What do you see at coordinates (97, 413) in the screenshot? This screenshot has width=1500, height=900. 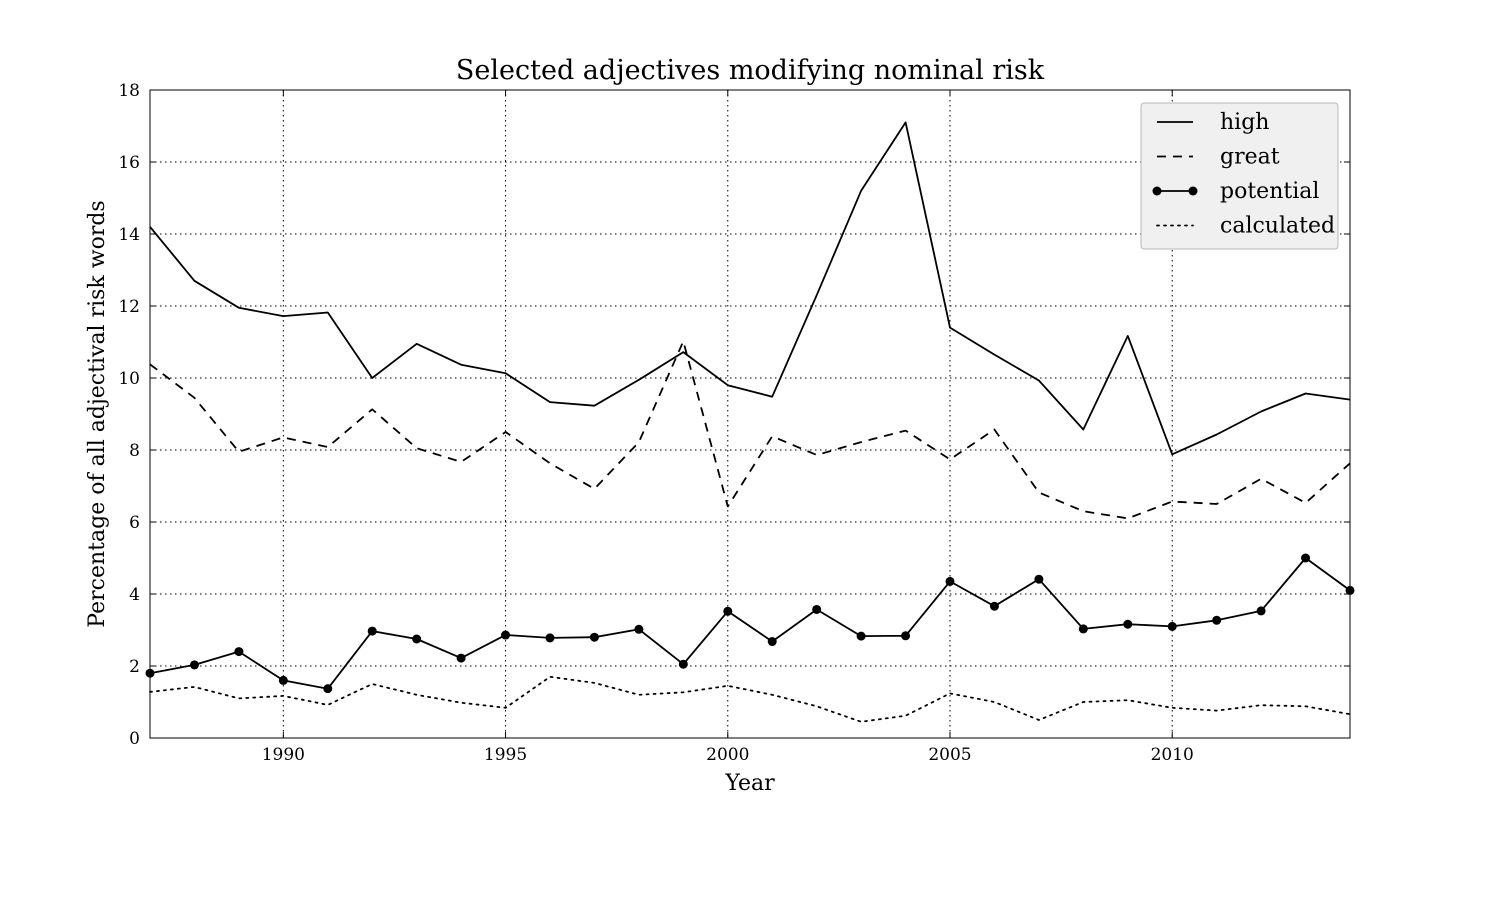 I see `y-axis-title: Percentage of all adjectival risk words` at bounding box center [97, 413].